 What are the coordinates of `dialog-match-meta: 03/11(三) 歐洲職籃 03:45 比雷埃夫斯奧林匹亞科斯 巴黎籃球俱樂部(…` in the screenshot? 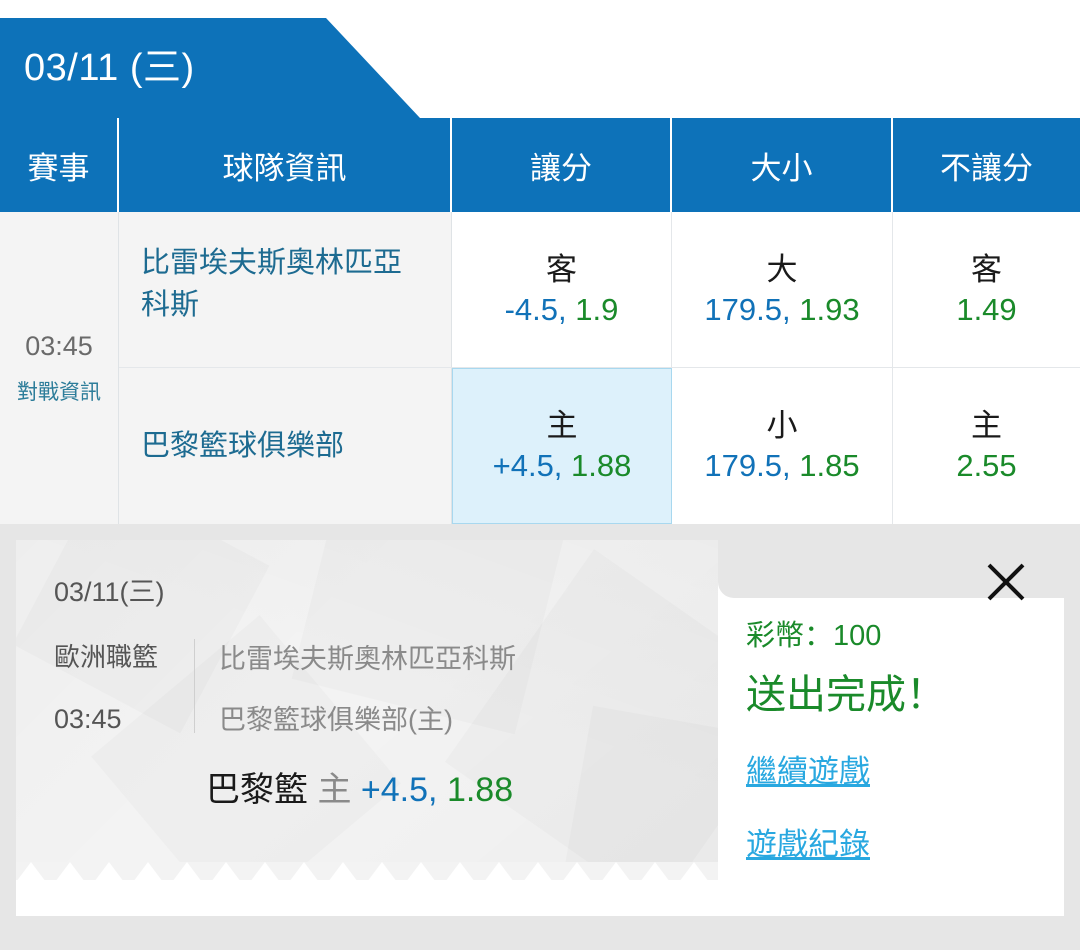 It's located at (285, 653).